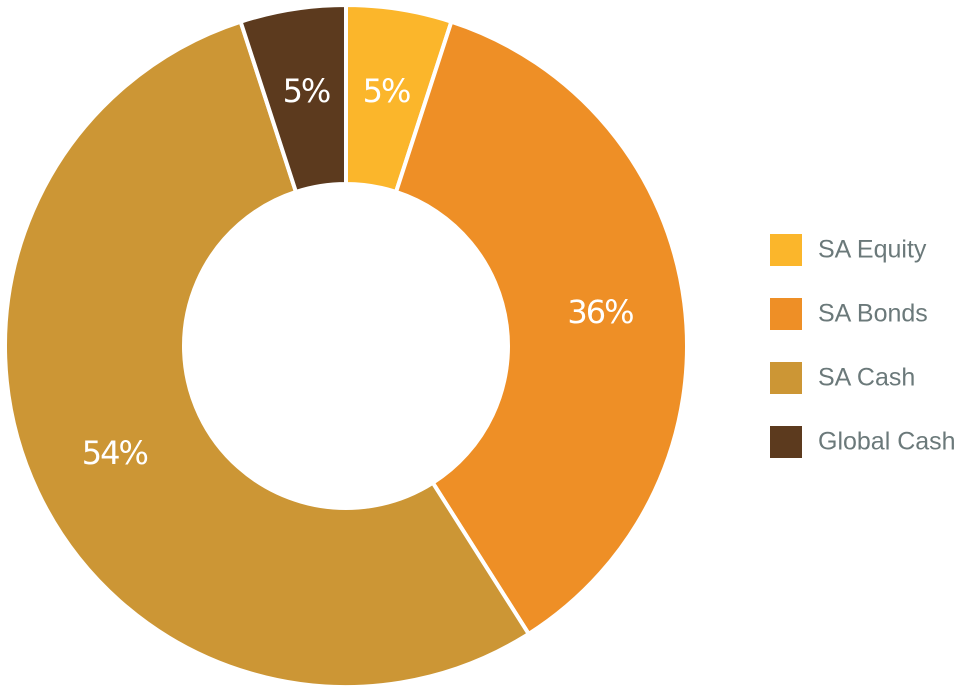 This screenshot has height=693, width=969. Describe the element at coordinates (600, 312) in the screenshot. I see `value-label: 36%` at that location.